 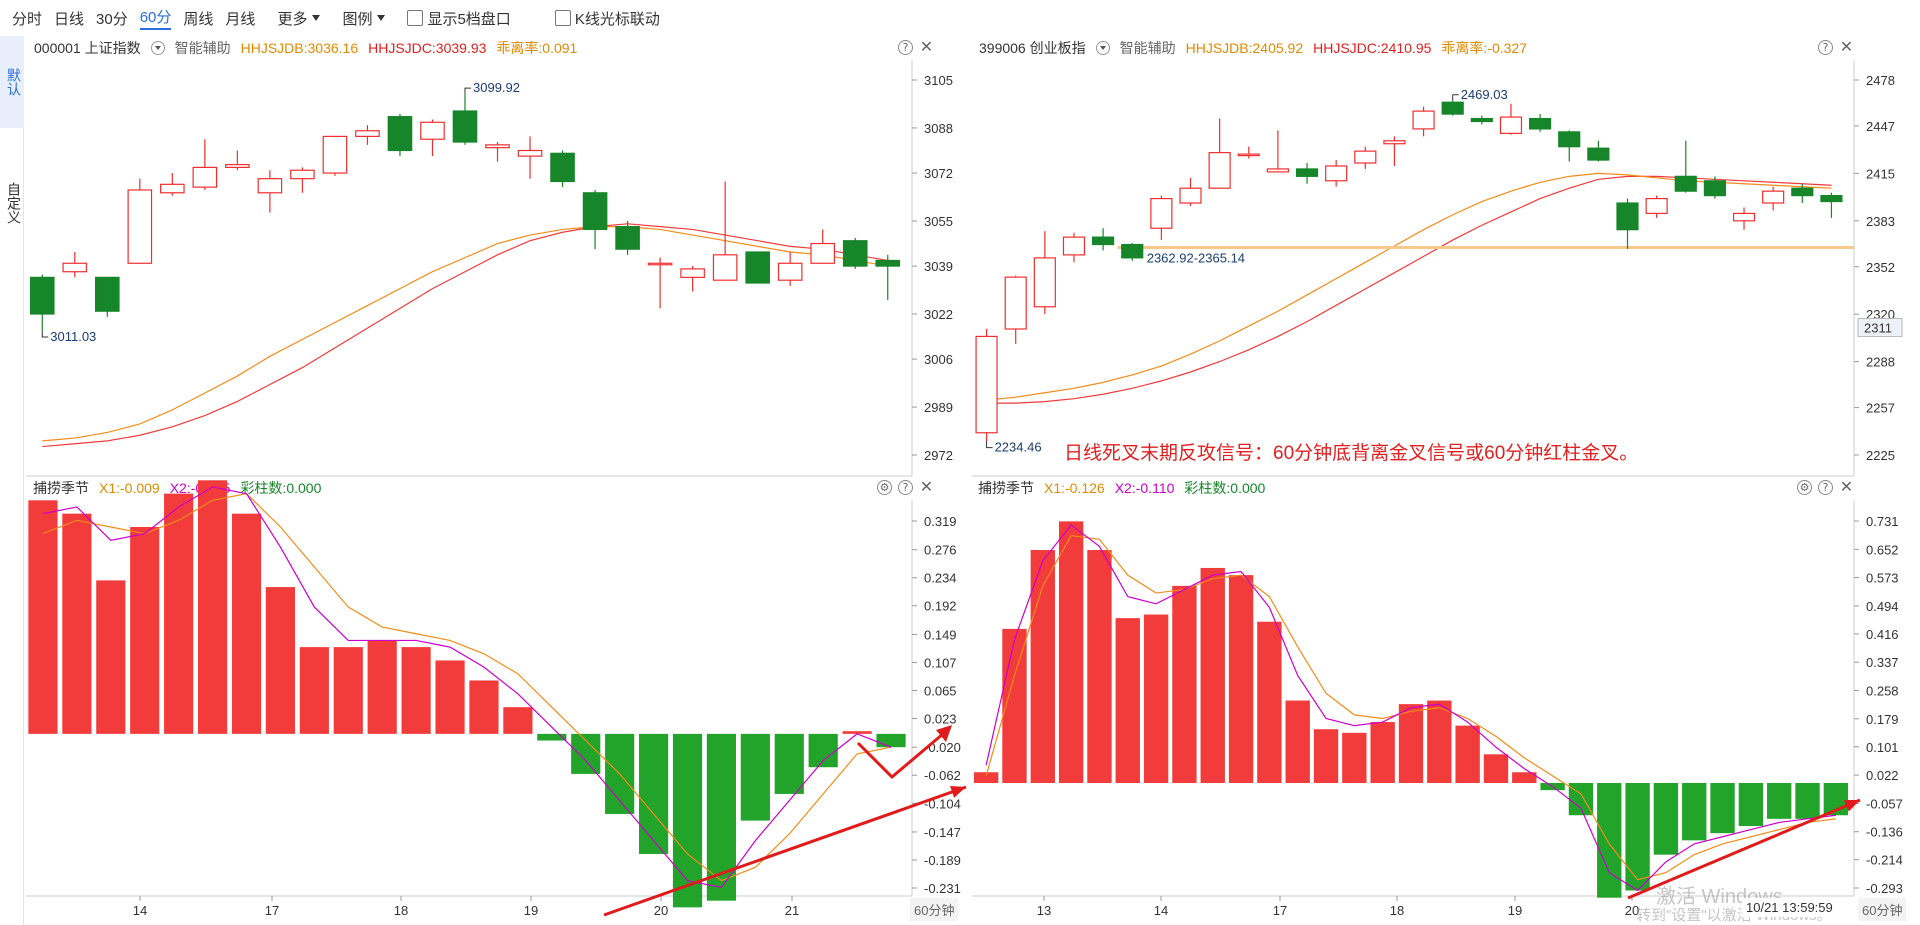 I want to click on link-cursor-toggle: K线光标联动, so click(x=607, y=18).